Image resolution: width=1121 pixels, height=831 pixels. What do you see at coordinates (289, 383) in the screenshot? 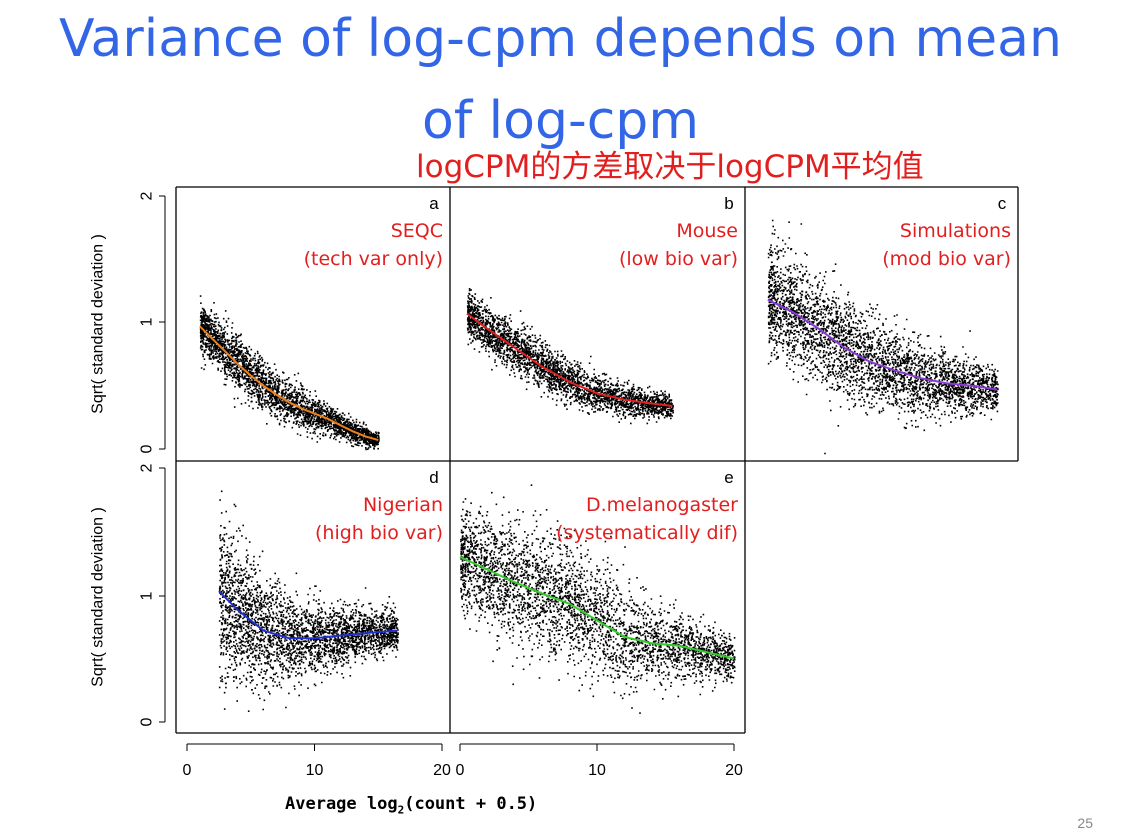
I see `trend-line-a` at bounding box center [289, 383].